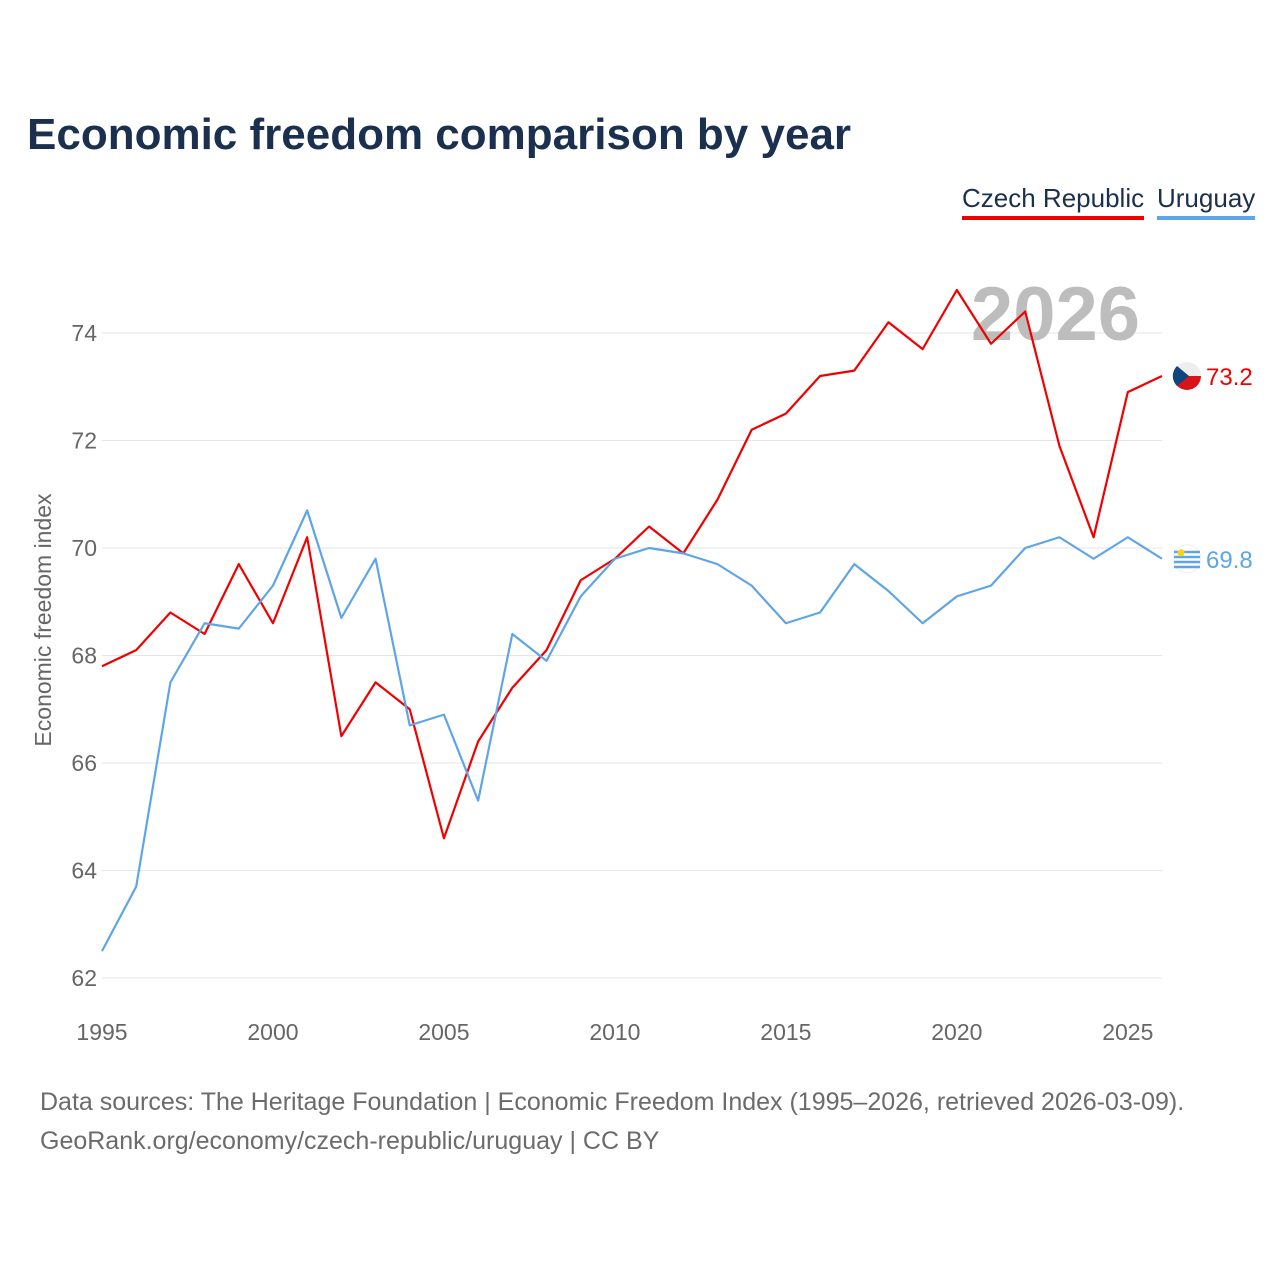 The image size is (1280, 1280). I want to click on y-tick-label: 64, so click(84, 871).